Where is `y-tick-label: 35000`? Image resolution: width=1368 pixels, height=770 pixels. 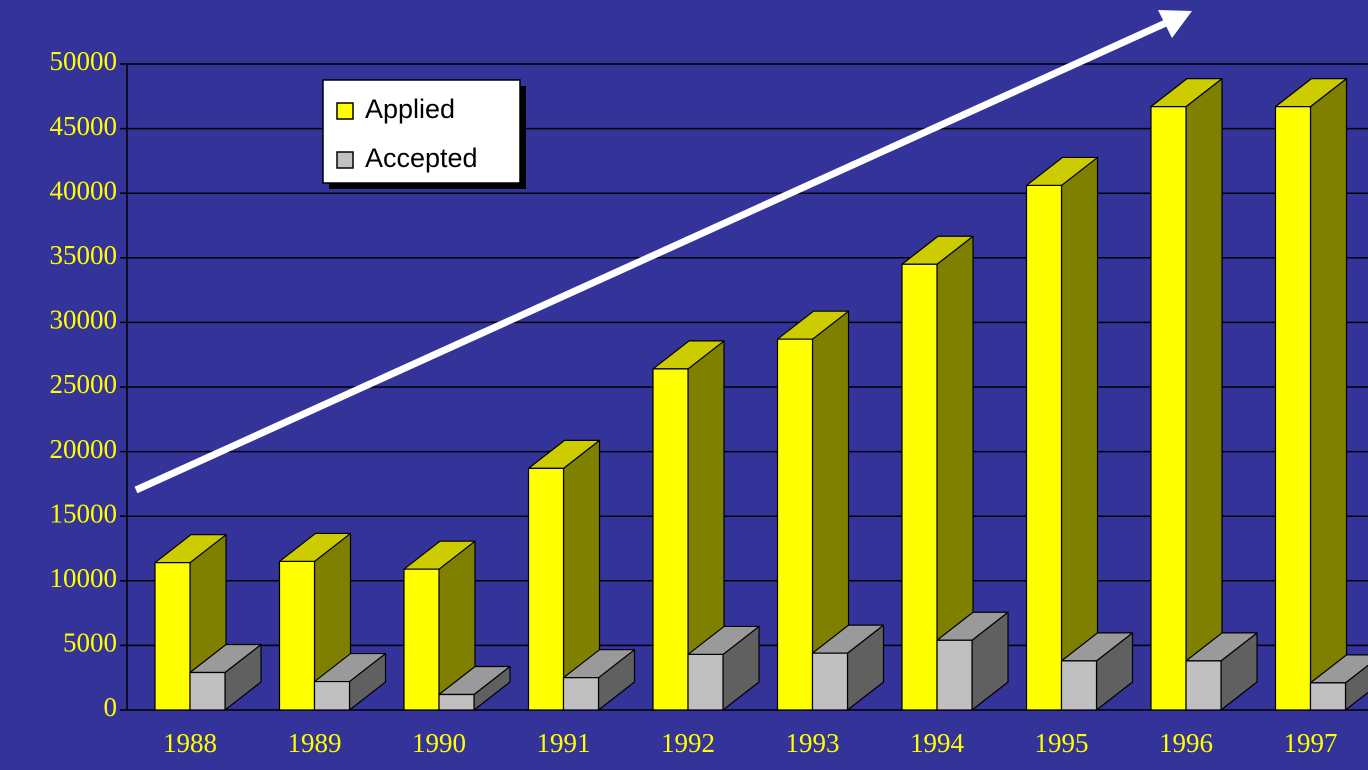
y-tick-label: 35000 is located at coordinates (84, 255).